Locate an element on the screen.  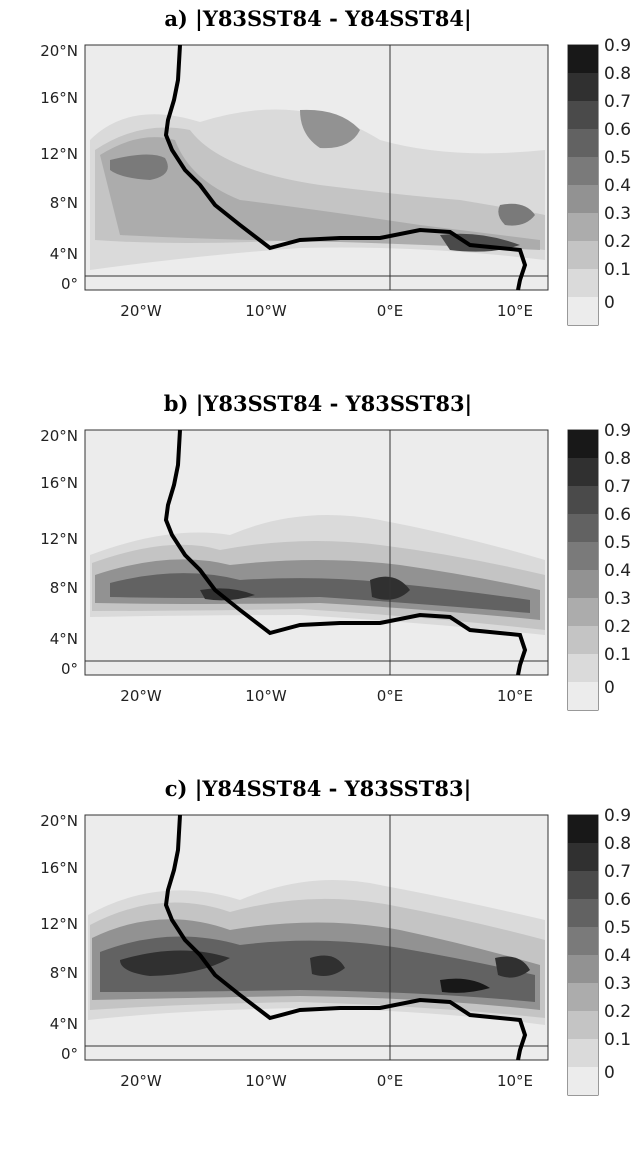
contour-0.4 is located at coordinates (330, 129).